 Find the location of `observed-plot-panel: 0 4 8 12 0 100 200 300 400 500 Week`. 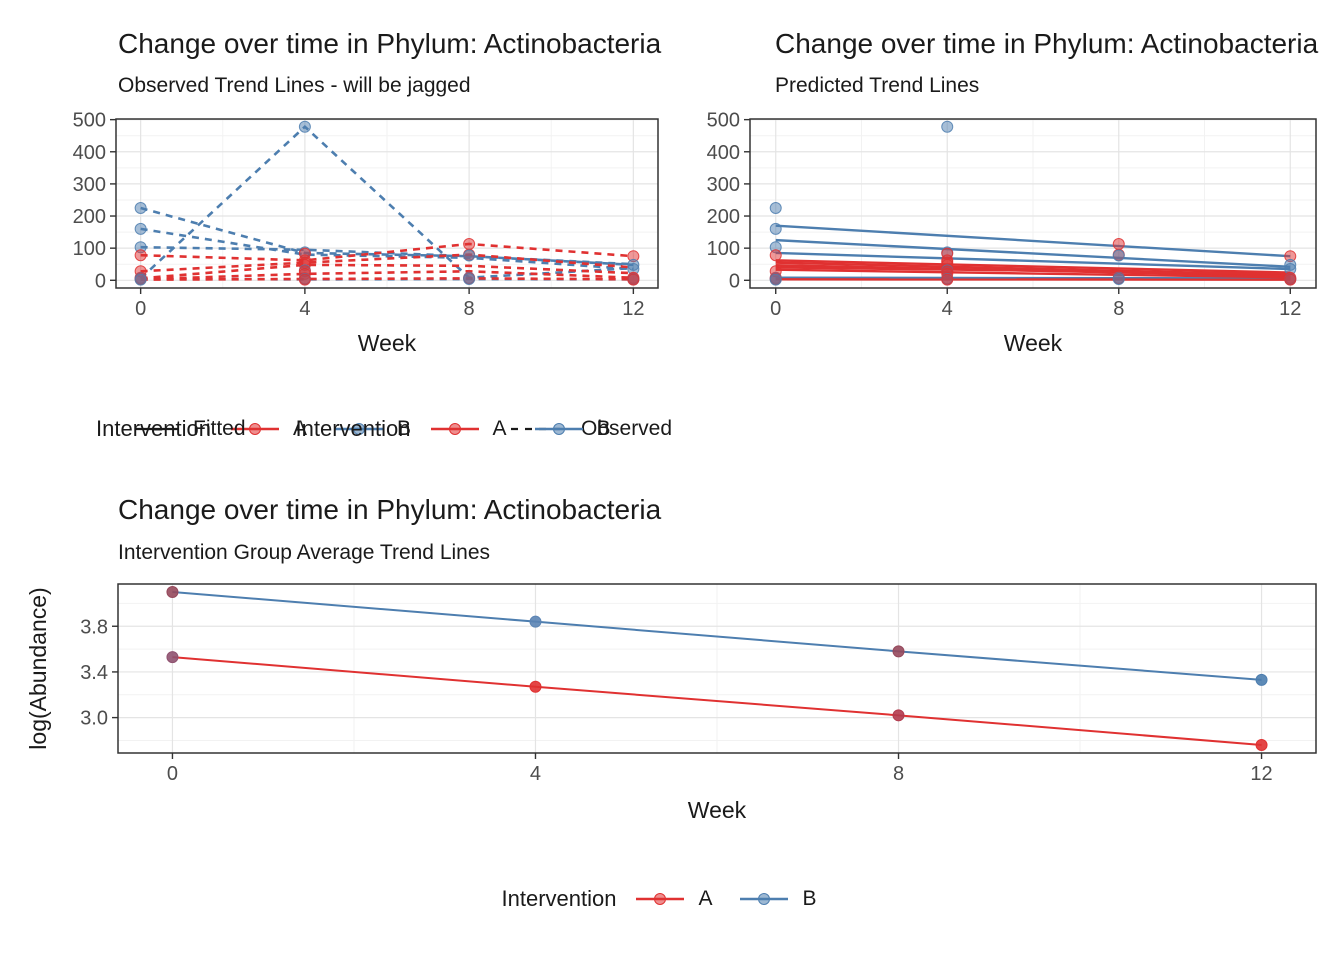

observed-plot-panel: 0 4 8 12 0 100 200 300 400 500 Week is located at coordinates (366, 233).